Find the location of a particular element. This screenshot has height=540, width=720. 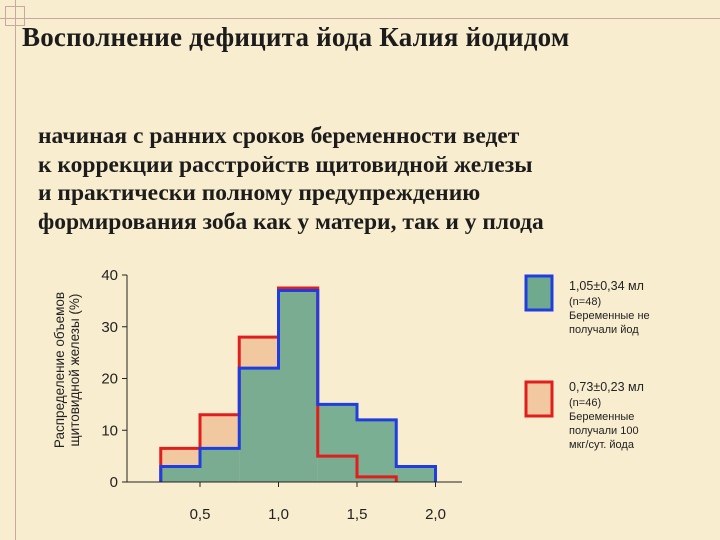

slide-title: Восполнение дефицита йода Калия йодидом is located at coordinates (296, 37).